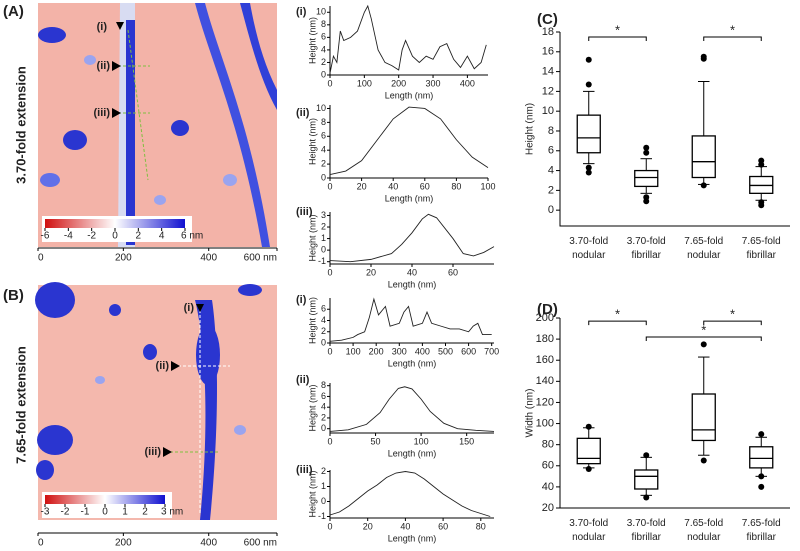 Image resolution: width=800 pixels, height=551 pixels. Describe the element at coordinates (260, 543) in the screenshot. I see `scale-tick-label: 600 nm` at that location.